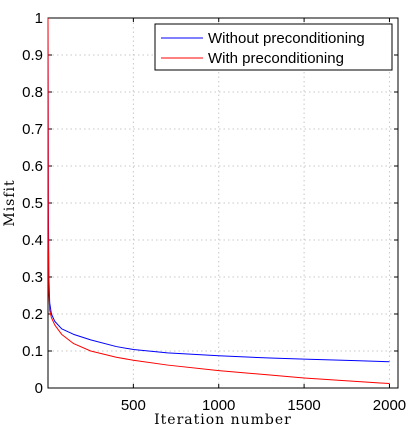  Describe the element at coordinates (32, 55) in the screenshot. I see `y-tick-label: 0.9` at that location.